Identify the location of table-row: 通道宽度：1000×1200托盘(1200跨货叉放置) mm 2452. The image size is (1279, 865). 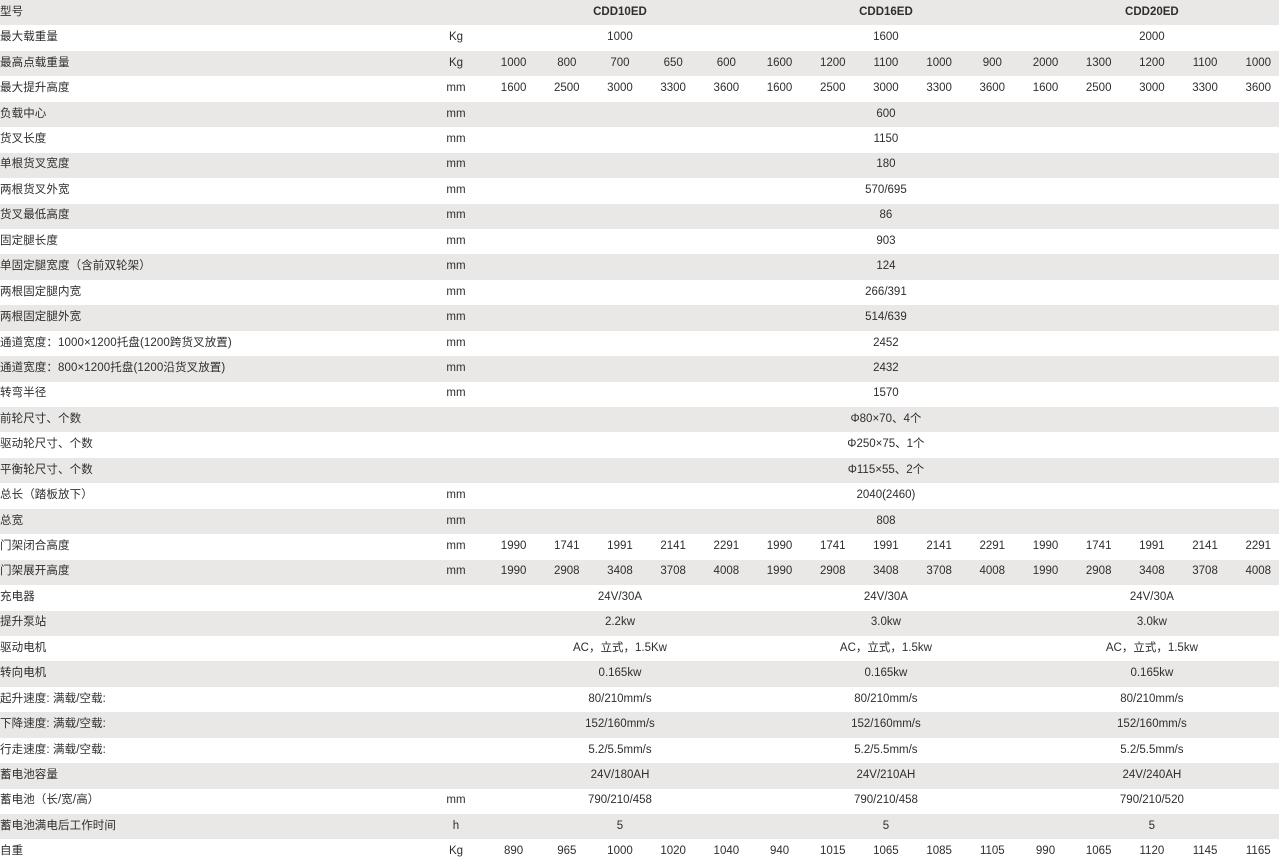
(639, 343).